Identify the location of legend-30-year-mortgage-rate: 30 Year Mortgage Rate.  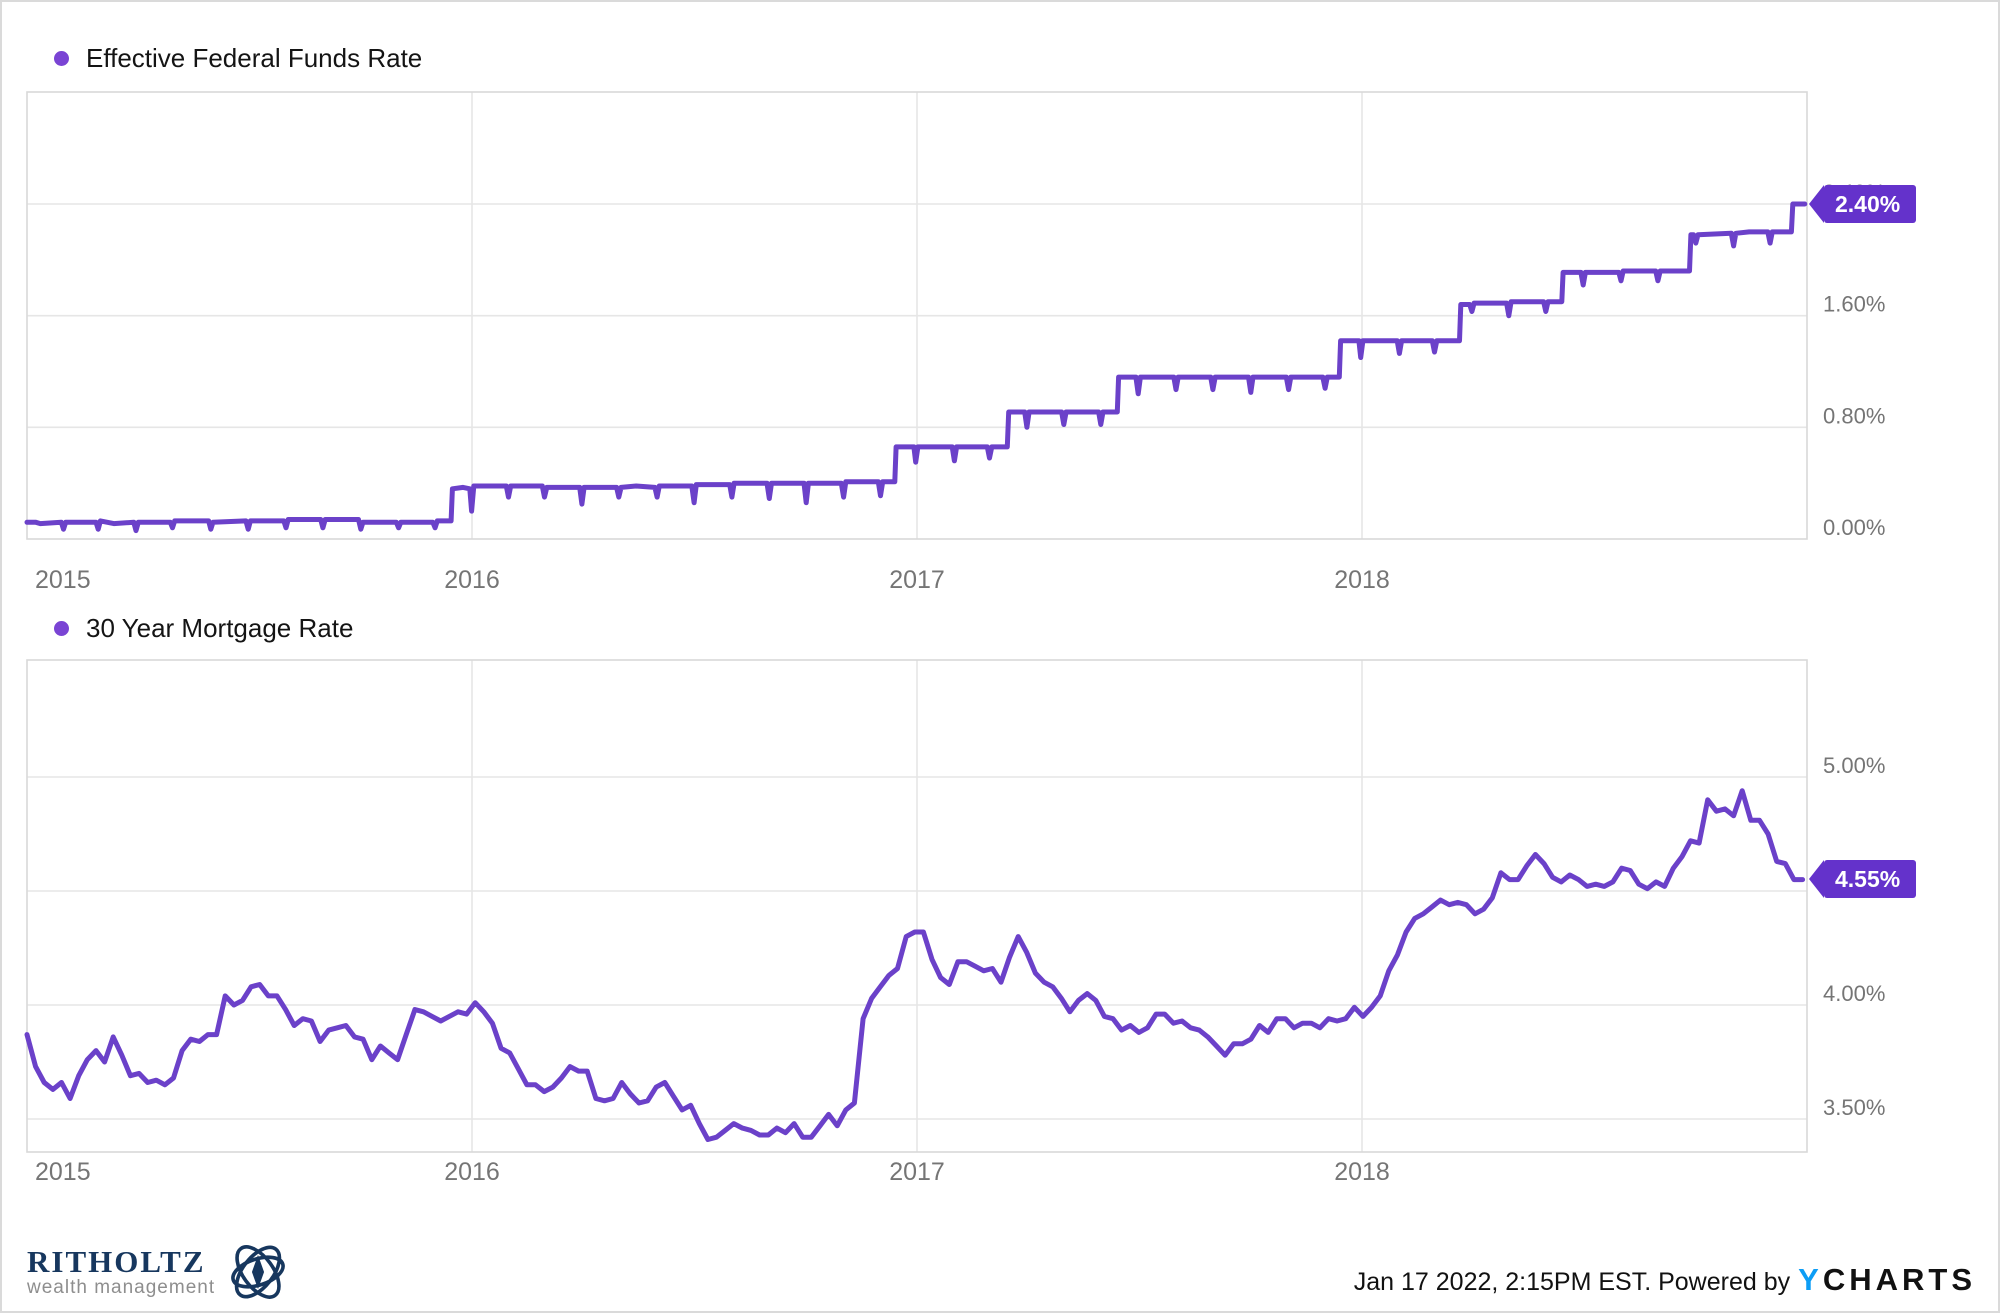
(203, 628).